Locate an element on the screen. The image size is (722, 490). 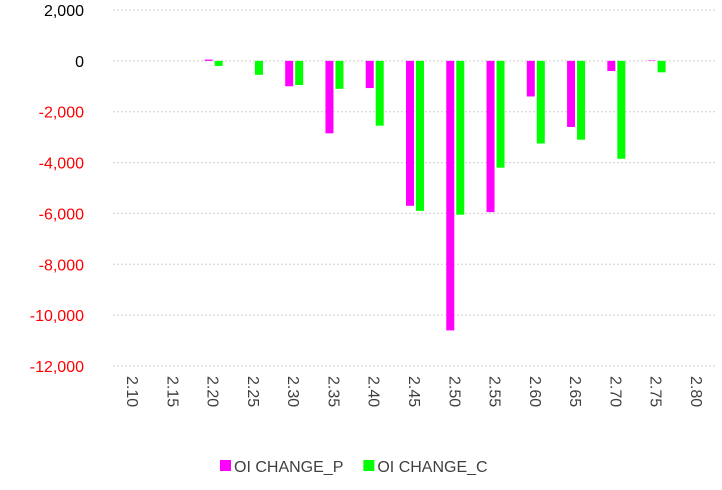
y-tick-label: 0 is located at coordinates (79, 62).